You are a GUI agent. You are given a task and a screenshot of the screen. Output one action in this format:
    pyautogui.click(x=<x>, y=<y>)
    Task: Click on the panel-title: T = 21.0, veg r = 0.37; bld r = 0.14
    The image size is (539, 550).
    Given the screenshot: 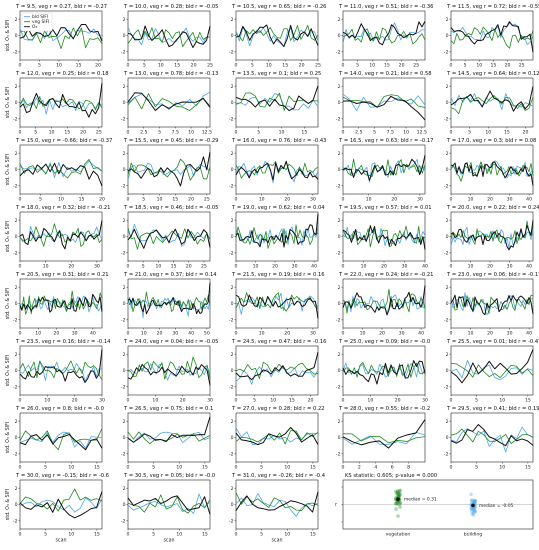 What is the action you would take?
    pyautogui.click(x=170, y=275)
    